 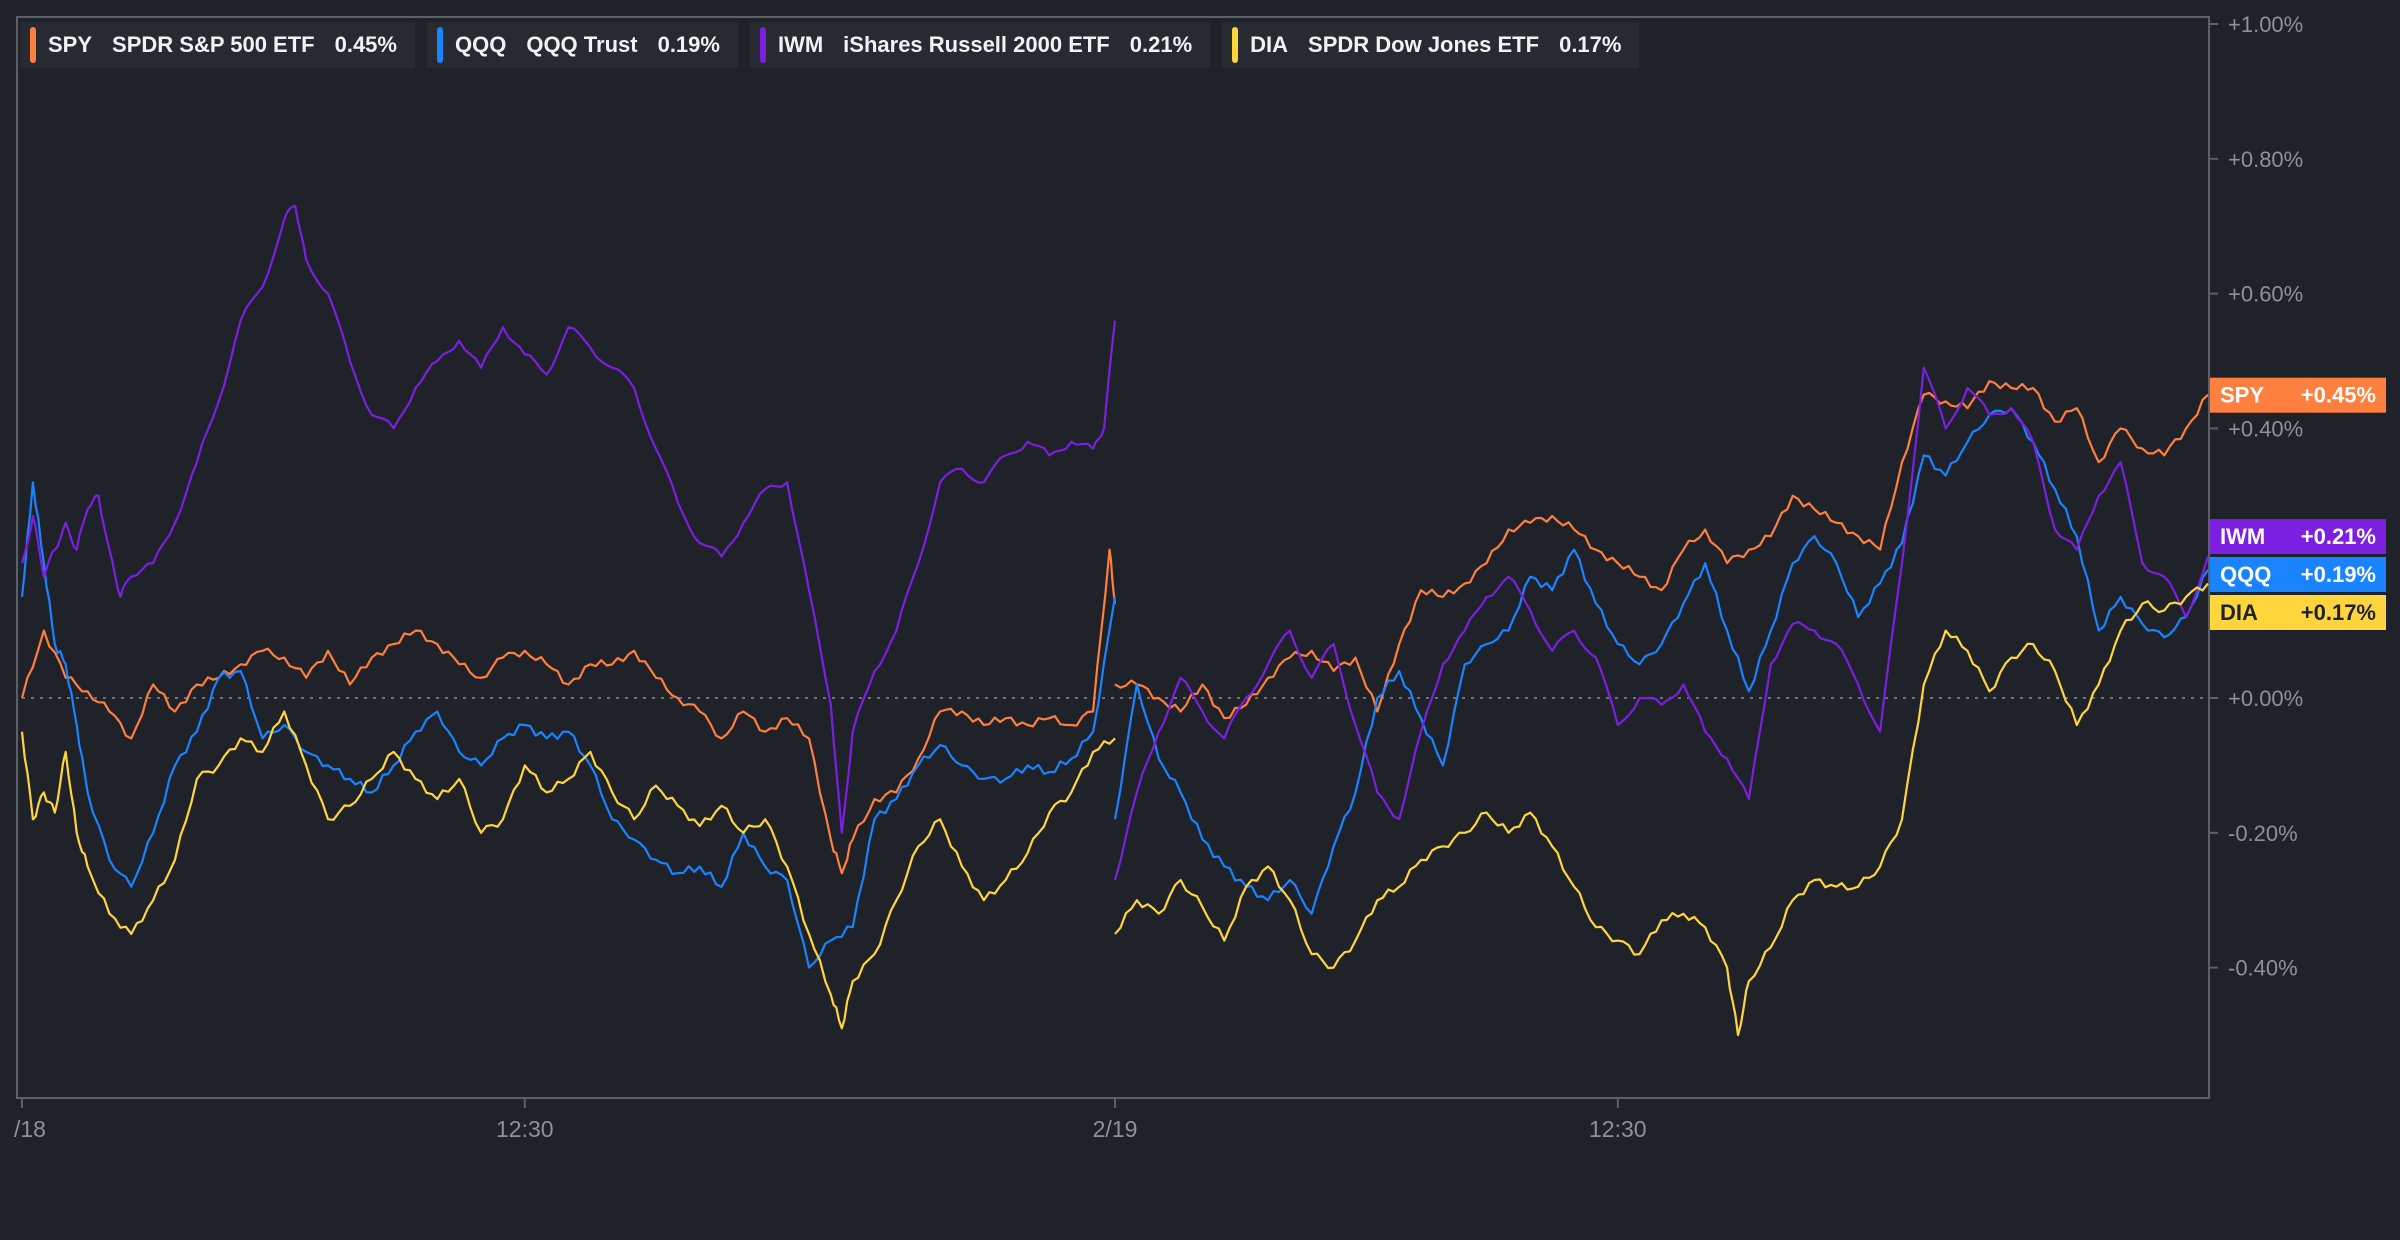 I want to click on legend-name: SPDR S&P 500 ETF, so click(x=213, y=44).